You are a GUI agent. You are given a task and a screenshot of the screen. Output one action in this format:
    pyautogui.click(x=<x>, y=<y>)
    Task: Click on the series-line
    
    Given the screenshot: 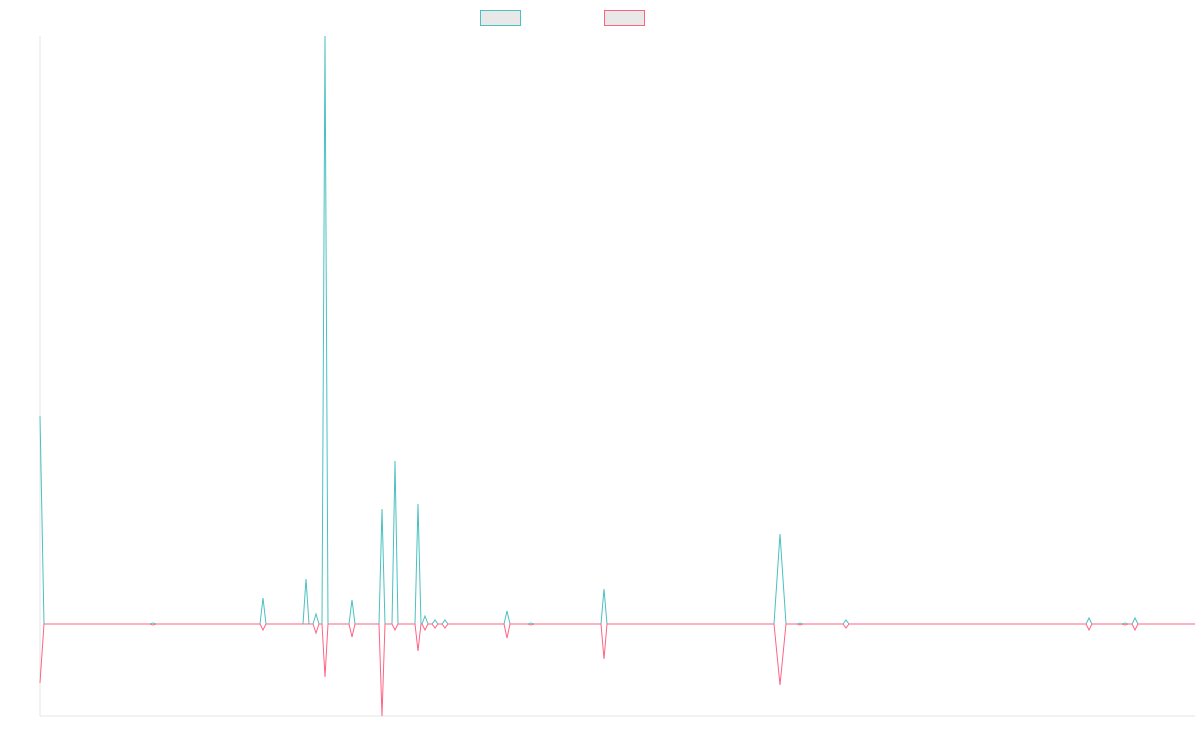 What is the action you would take?
    pyautogui.click(x=617, y=670)
    